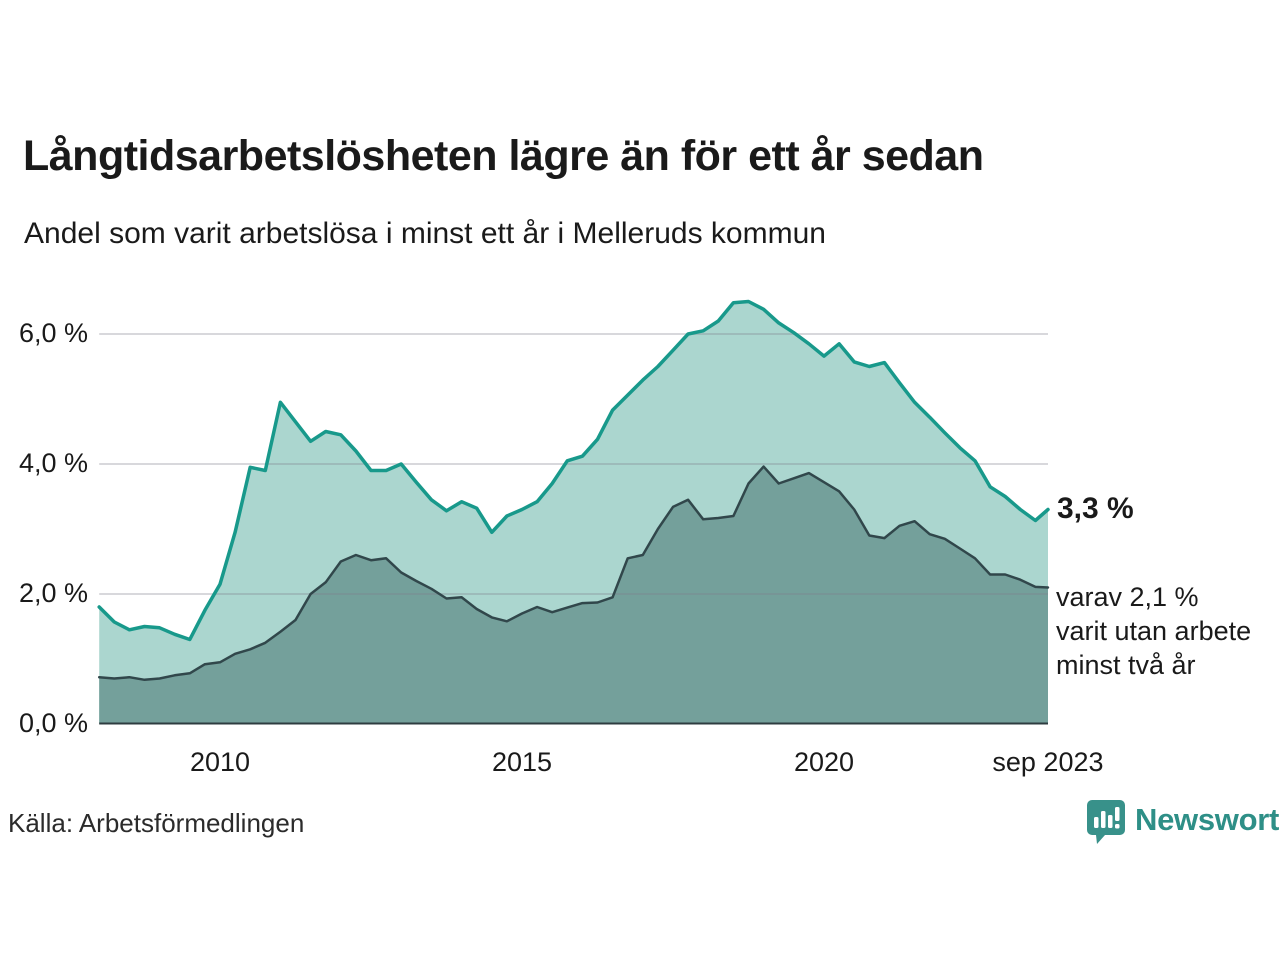 The image size is (1280, 960). What do you see at coordinates (1207, 819) in the screenshot?
I see `brand-name: Newsworthy` at bounding box center [1207, 819].